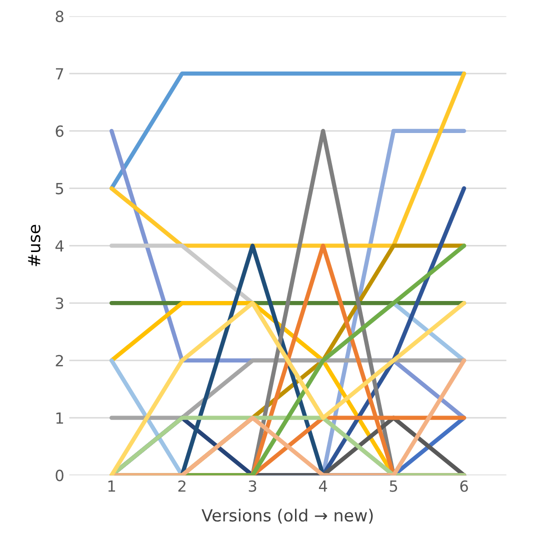 This screenshot has width=533, height=540. I want to click on x-tick-label: 3, so click(252, 486).